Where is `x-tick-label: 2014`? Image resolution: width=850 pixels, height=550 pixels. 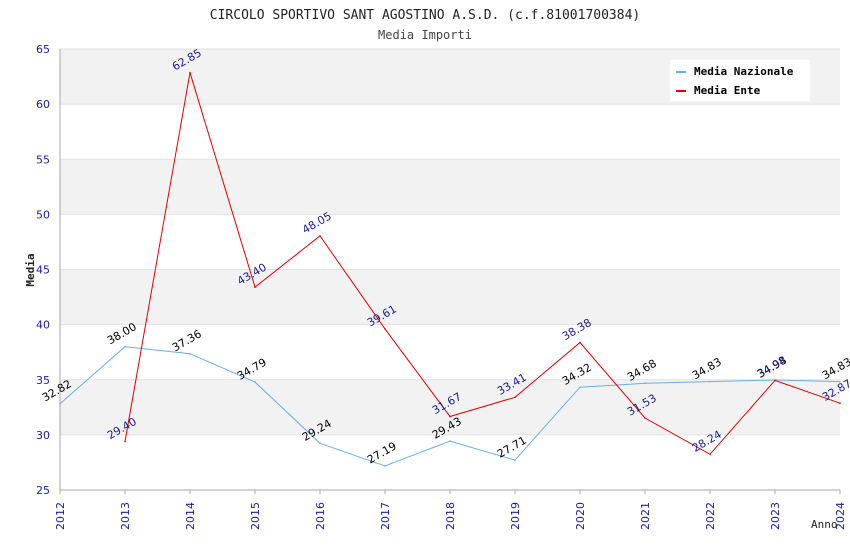
x-tick-label: 2014 is located at coordinates (190, 516).